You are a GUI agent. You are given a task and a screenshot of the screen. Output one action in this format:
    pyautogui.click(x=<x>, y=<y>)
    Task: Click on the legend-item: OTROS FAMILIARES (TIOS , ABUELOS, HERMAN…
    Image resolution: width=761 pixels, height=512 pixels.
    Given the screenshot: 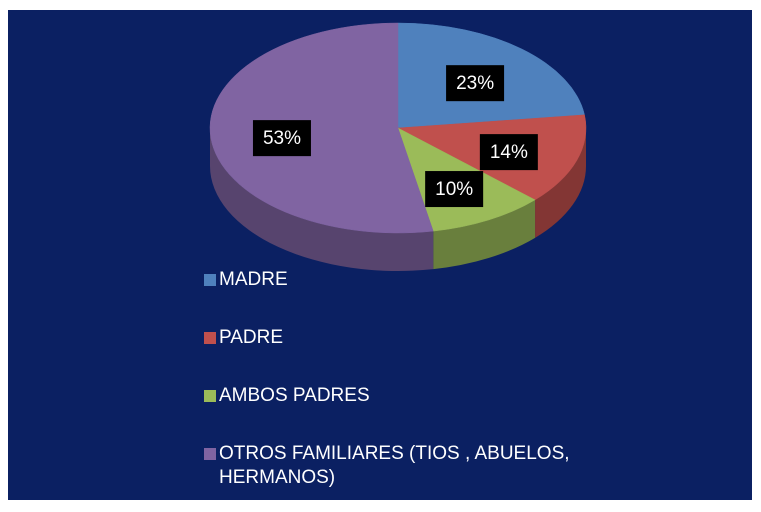 What is the action you would take?
    pyautogui.click(x=394, y=471)
    